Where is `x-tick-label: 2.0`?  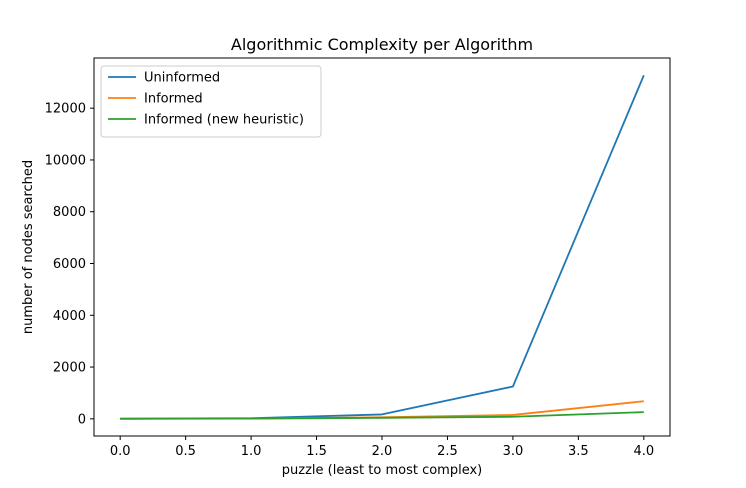 x-tick-label: 2.0 is located at coordinates (382, 451).